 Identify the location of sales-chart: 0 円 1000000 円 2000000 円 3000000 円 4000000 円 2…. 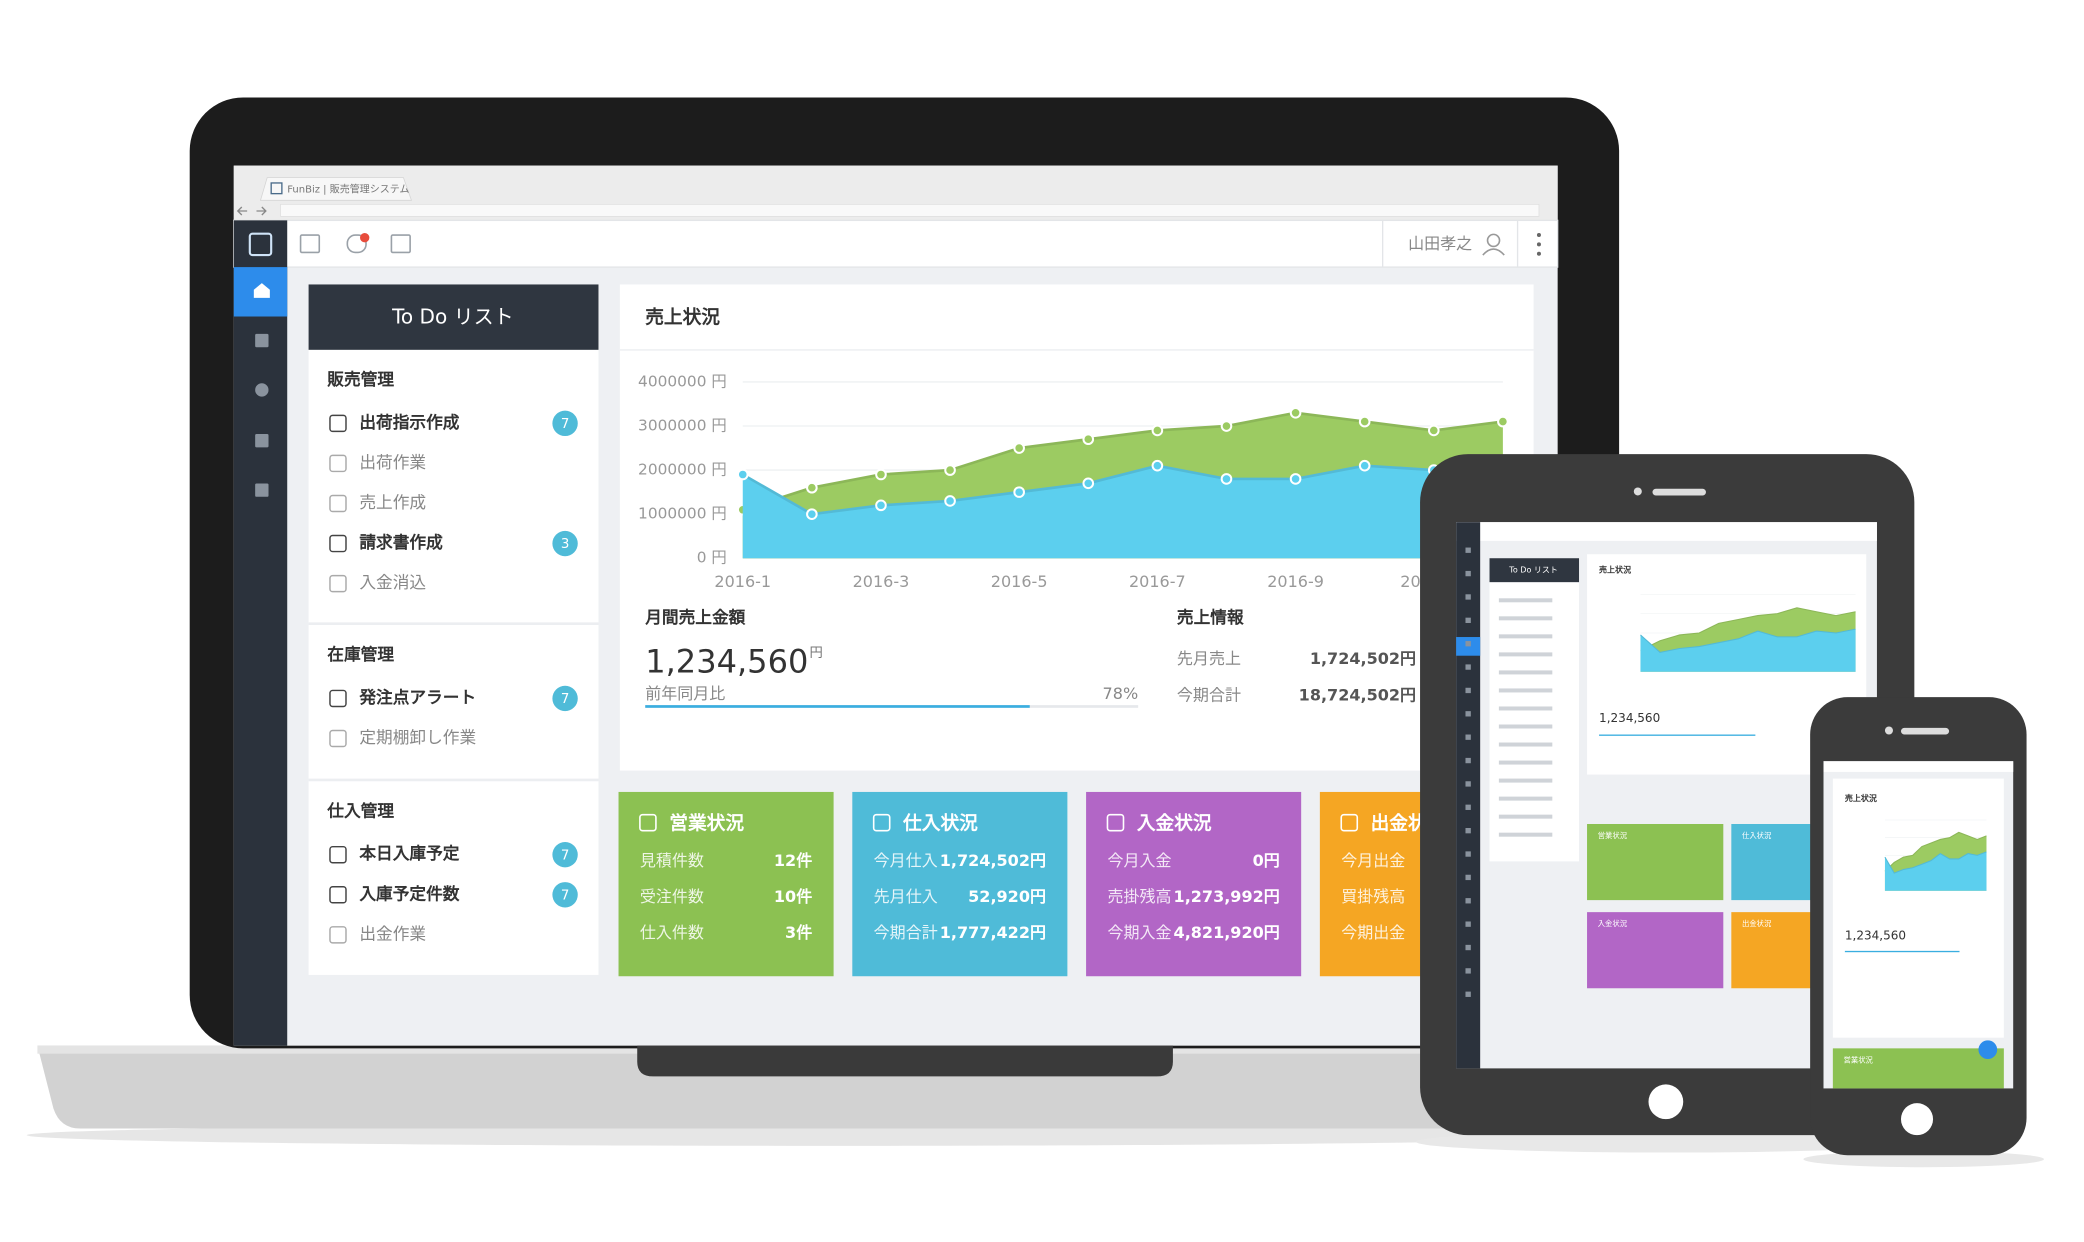
(1073, 481).